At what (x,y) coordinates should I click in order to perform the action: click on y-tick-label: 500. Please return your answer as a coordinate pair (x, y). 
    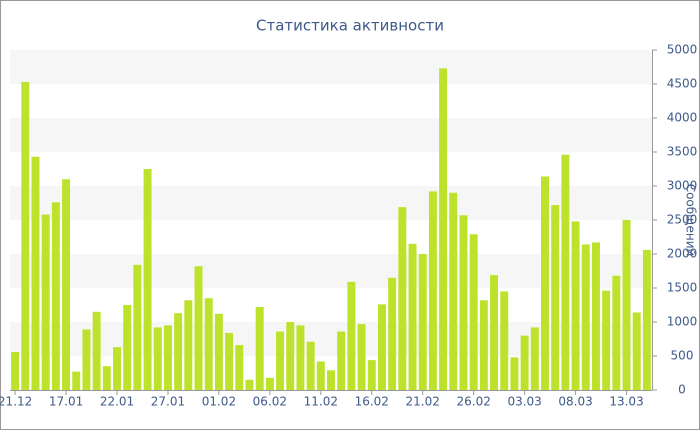
    Looking at the image, I should click on (682, 356).